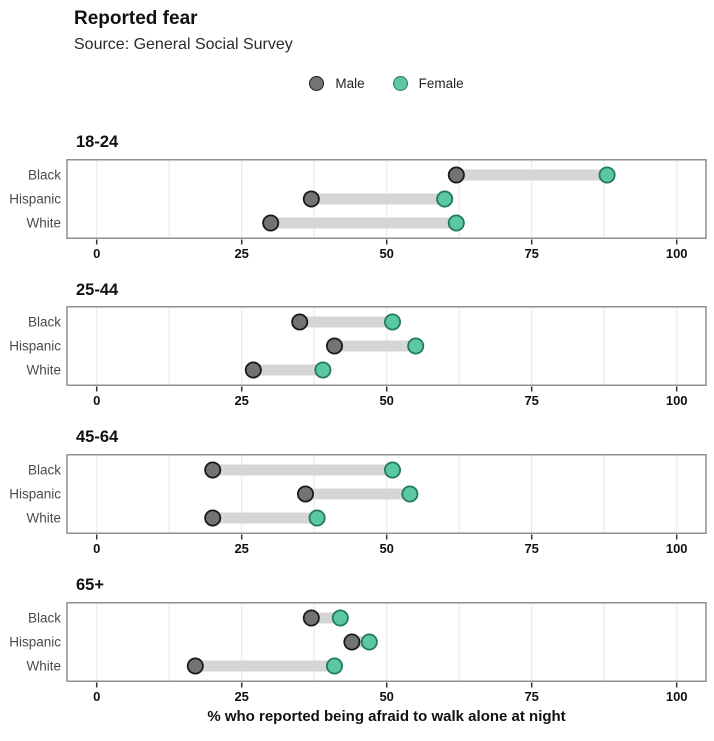 Image resolution: width=714 pixels, height=741 pixels. What do you see at coordinates (400, 84) in the screenshot?
I see `female-legend-dot-icon` at bounding box center [400, 84].